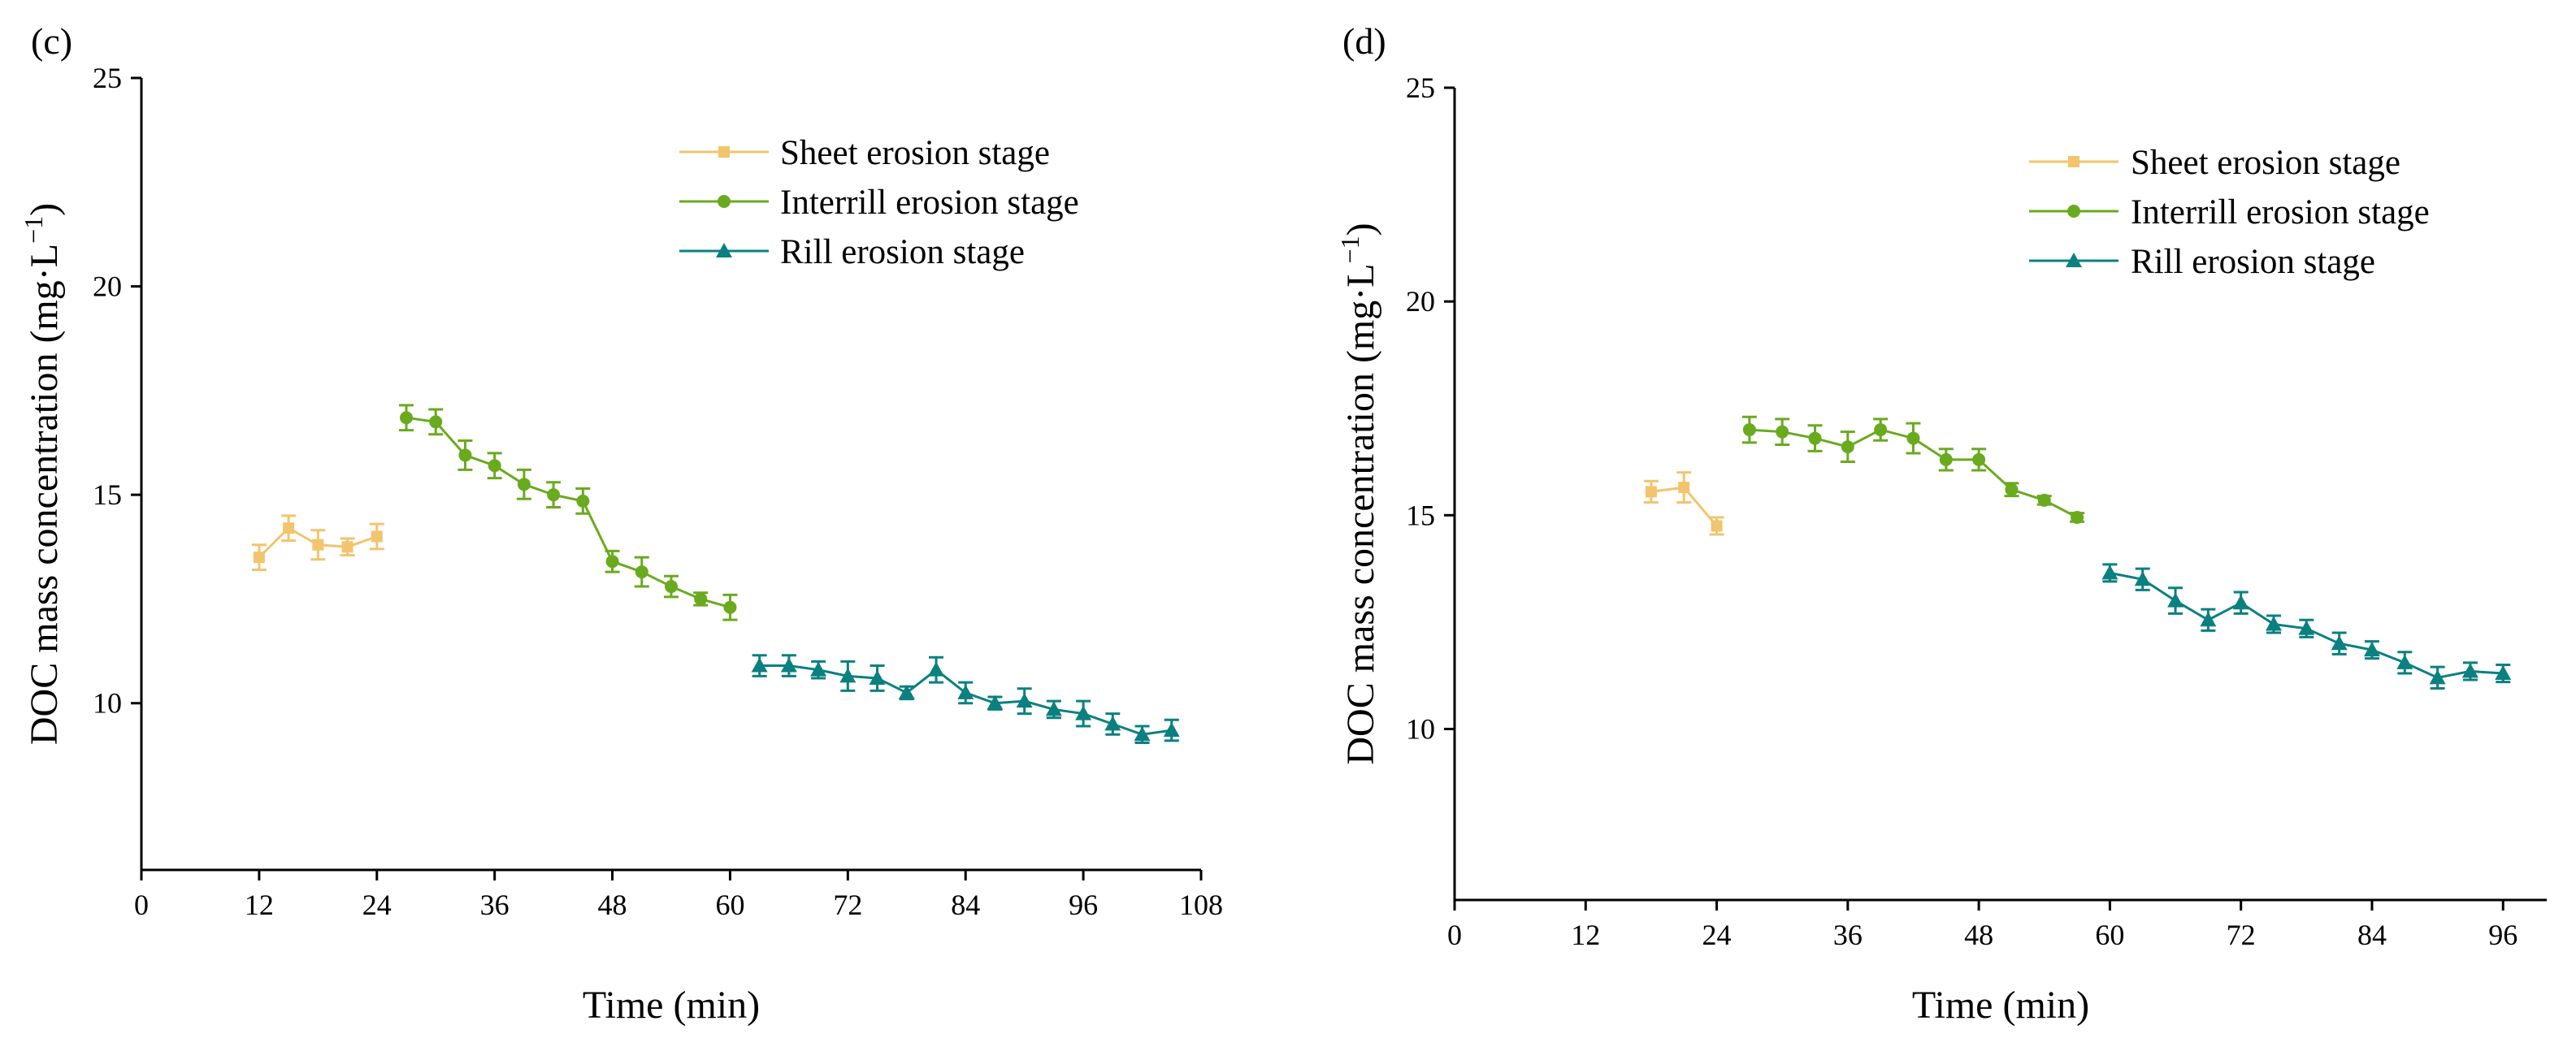  I want to click on legend-entry: Rill erosion stage, so click(2202, 262).